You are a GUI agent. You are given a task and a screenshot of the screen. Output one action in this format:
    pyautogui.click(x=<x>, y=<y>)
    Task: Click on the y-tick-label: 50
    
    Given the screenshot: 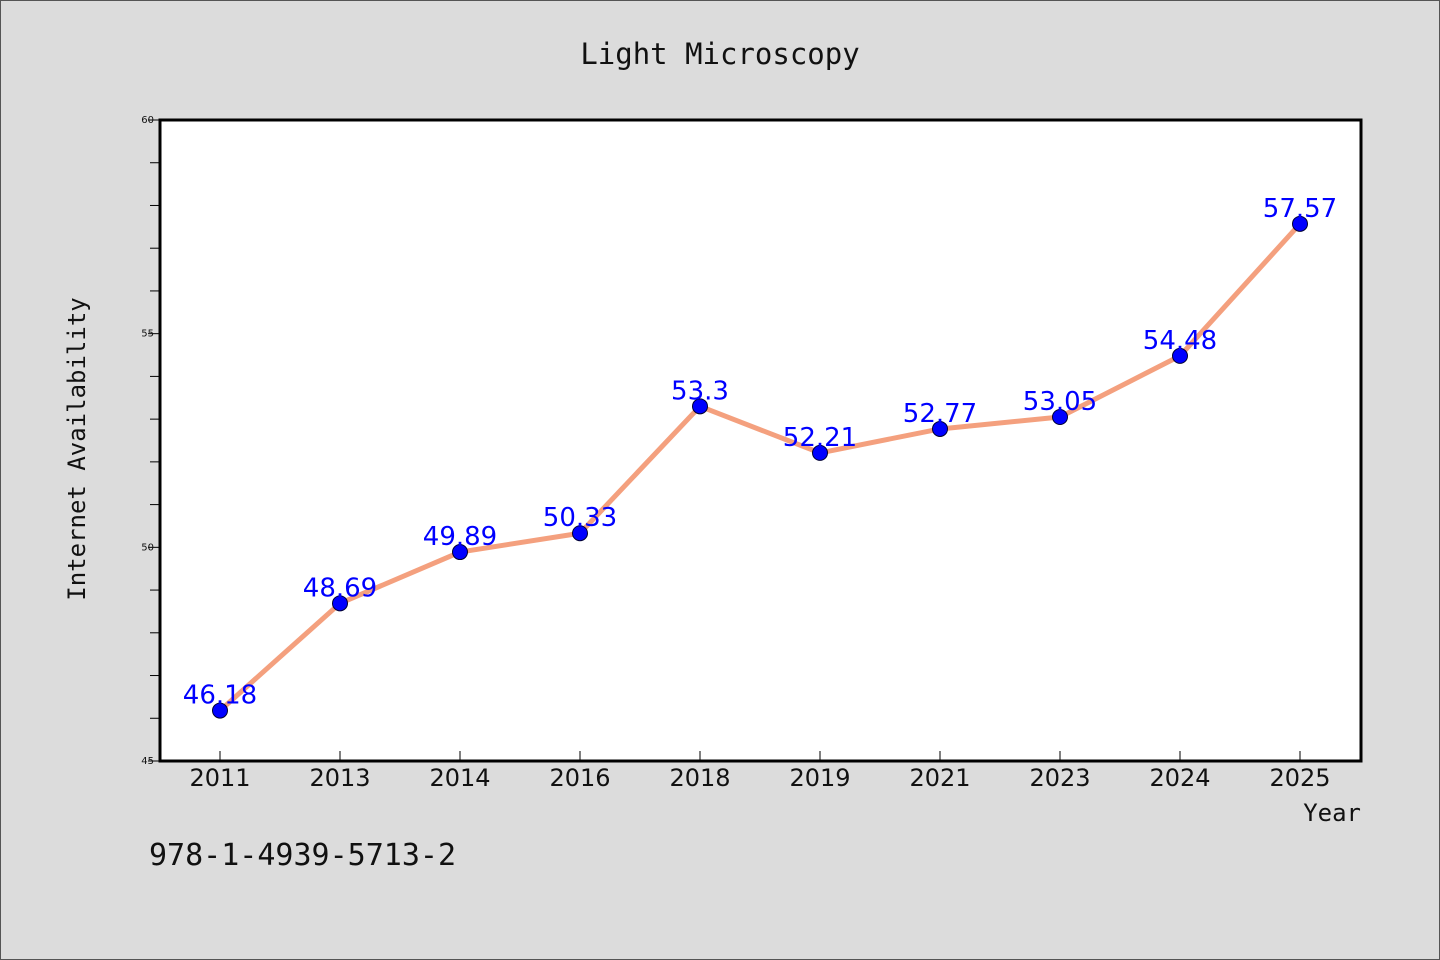 What is the action you would take?
    pyautogui.click(x=147, y=547)
    